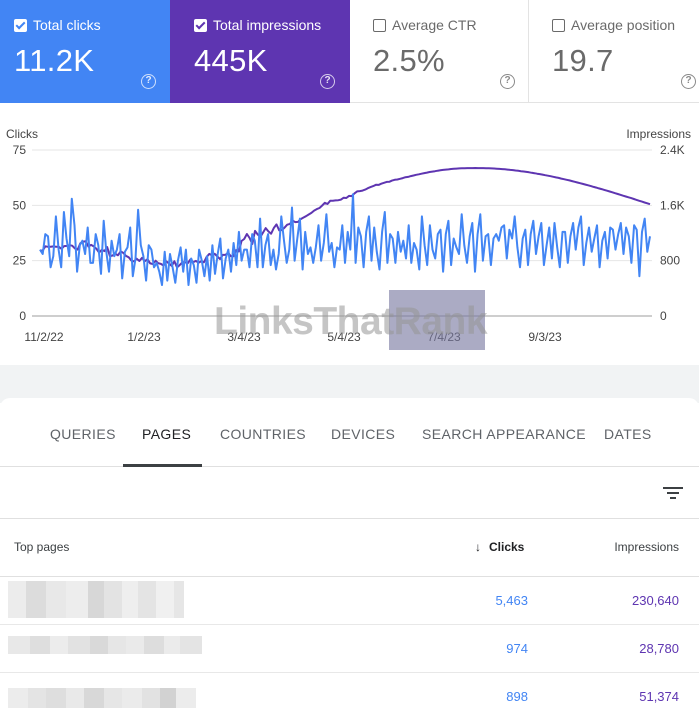  I want to click on average-ctr-value: 2.5%, so click(409, 60).